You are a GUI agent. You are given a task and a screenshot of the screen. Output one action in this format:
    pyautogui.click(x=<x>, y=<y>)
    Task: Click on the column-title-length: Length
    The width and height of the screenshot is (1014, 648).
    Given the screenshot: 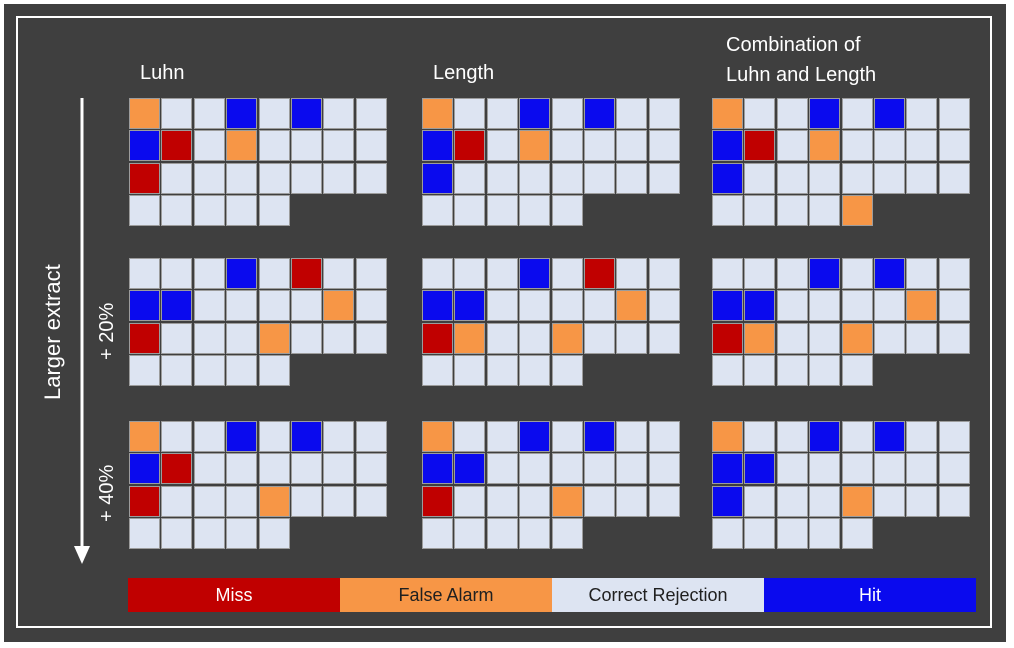 What is the action you would take?
    pyautogui.click(x=464, y=73)
    